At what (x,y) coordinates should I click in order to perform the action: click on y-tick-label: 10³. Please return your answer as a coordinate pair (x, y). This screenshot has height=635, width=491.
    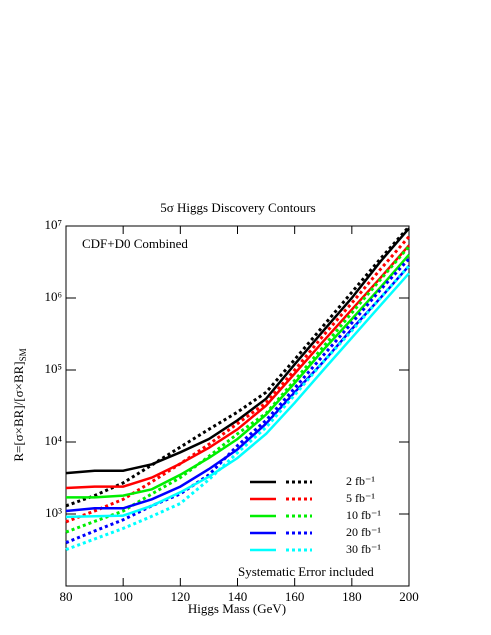
    Looking at the image, I should click on (53, 512).